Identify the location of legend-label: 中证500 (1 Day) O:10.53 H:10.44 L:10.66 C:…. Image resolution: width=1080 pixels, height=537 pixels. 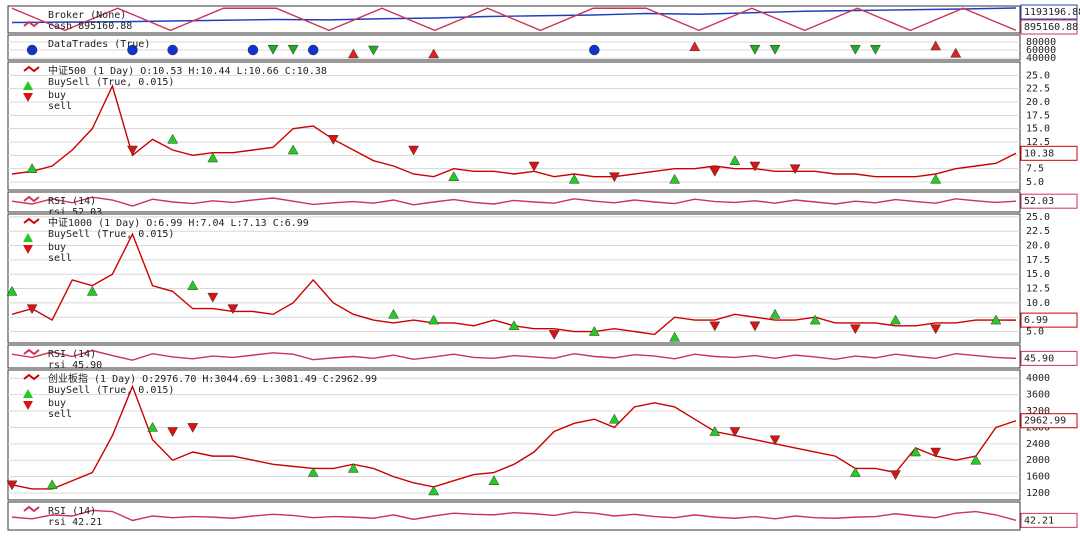
(187, 70).